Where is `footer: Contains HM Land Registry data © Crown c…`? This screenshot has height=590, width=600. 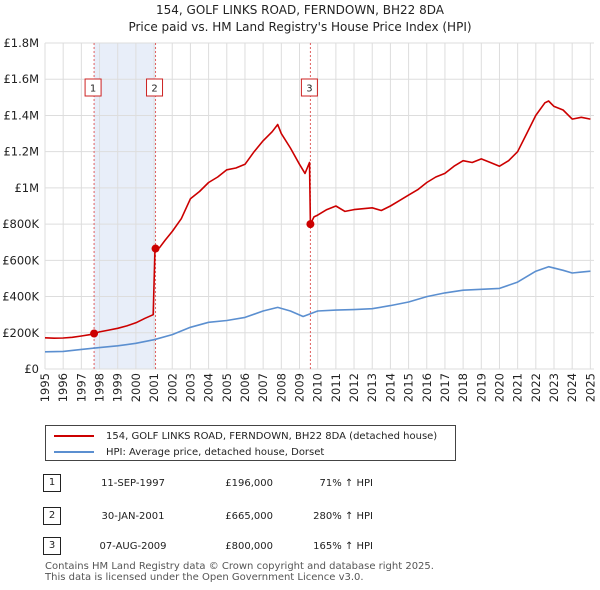
footer: Contains HM Land Registry data © Crown c… is located at coordinates (239, 572).